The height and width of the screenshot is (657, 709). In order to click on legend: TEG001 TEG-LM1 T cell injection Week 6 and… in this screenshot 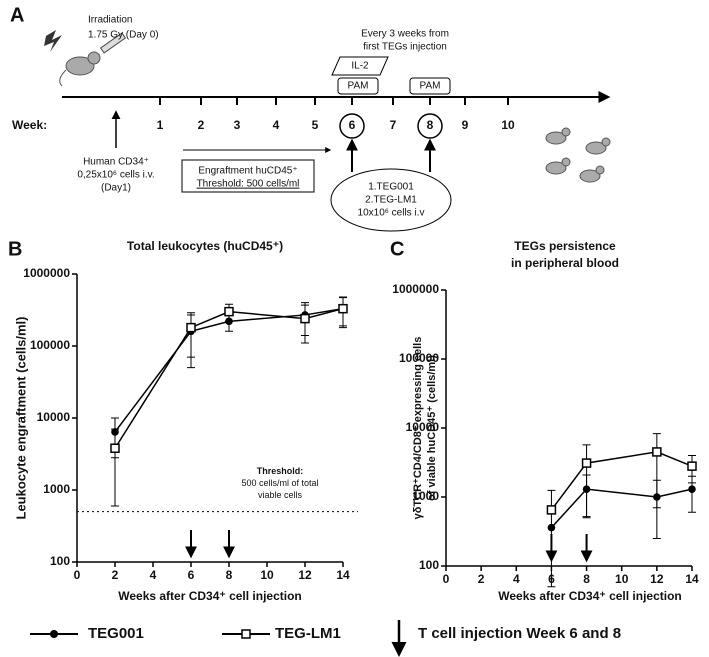, I will do `click(325, 638)`.